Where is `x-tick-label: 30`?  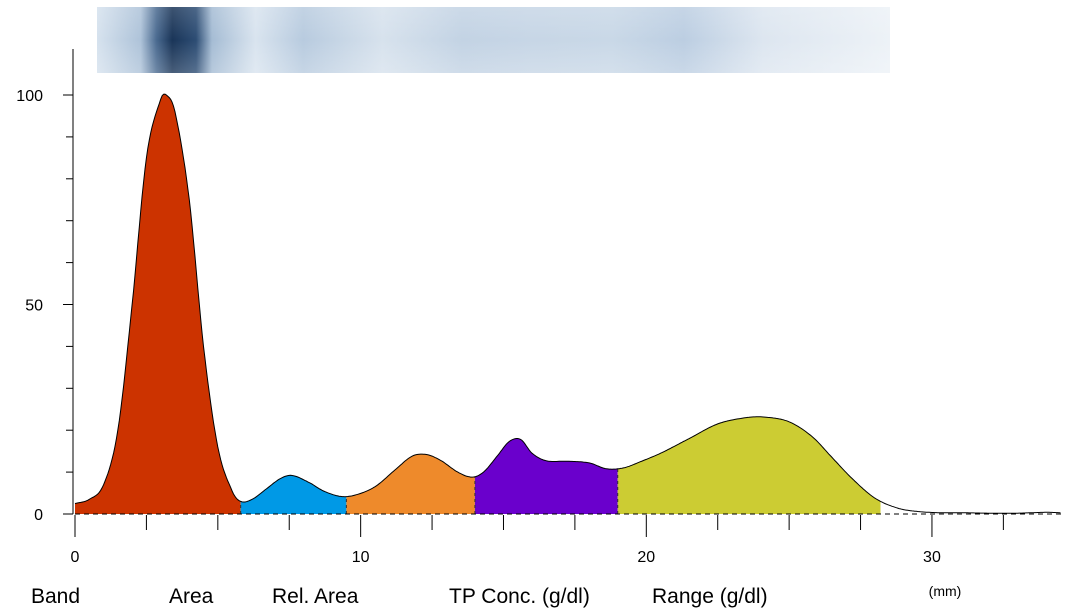 x-tick-label: 30 is located at coordinates (932, 557).